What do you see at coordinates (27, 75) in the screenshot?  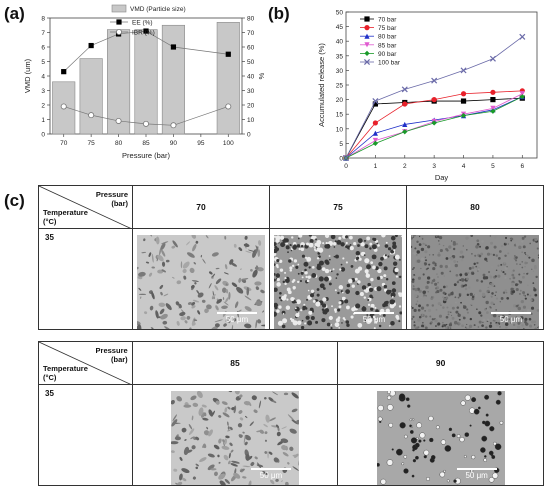 I see `y-axis-label: VMD (um)` at bounding box center [27, 75].